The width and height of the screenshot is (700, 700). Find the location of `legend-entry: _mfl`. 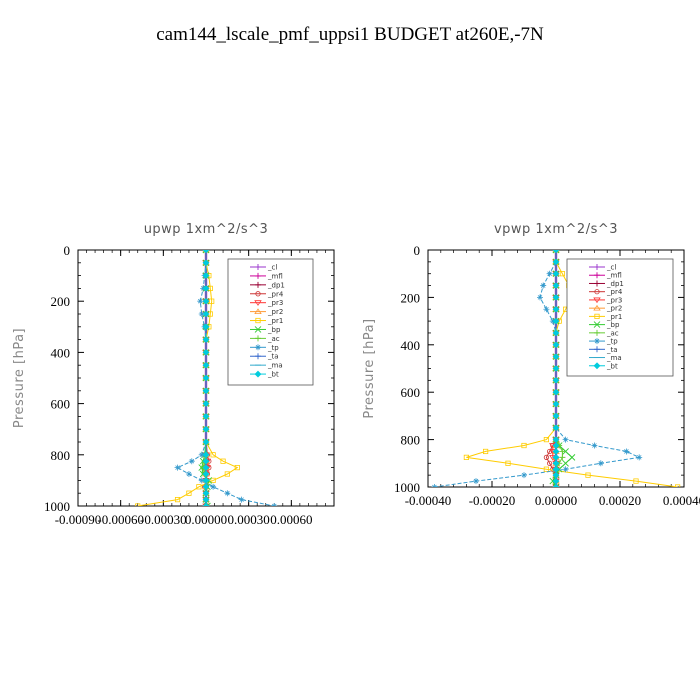

legend-entry: _mfl is located at coordinates (275, 276).